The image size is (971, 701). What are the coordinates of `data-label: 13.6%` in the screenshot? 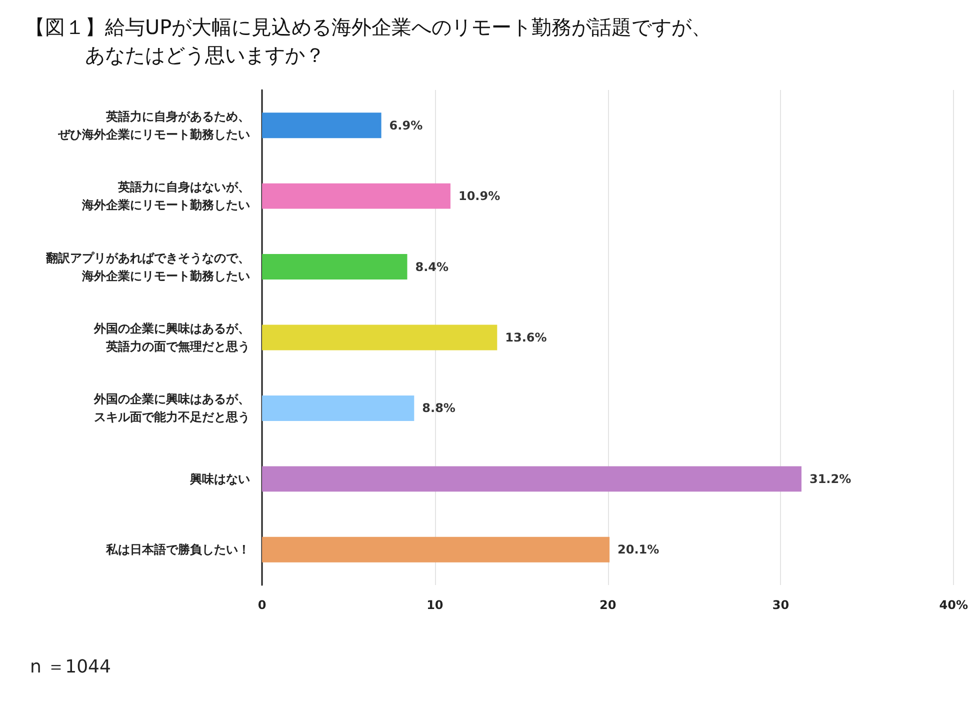 It's located at (526, 337).